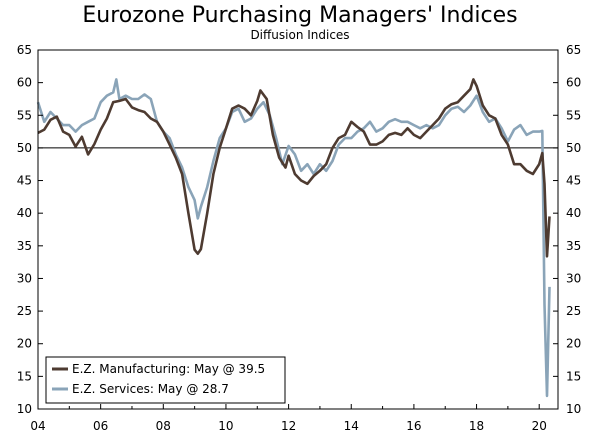 The width and height of the screenshot is (600, 441). What do you see at coordinates (24, 83) in the screenshot?
I see `y-tick-label-left: 60` at bounding box center [24, 83].